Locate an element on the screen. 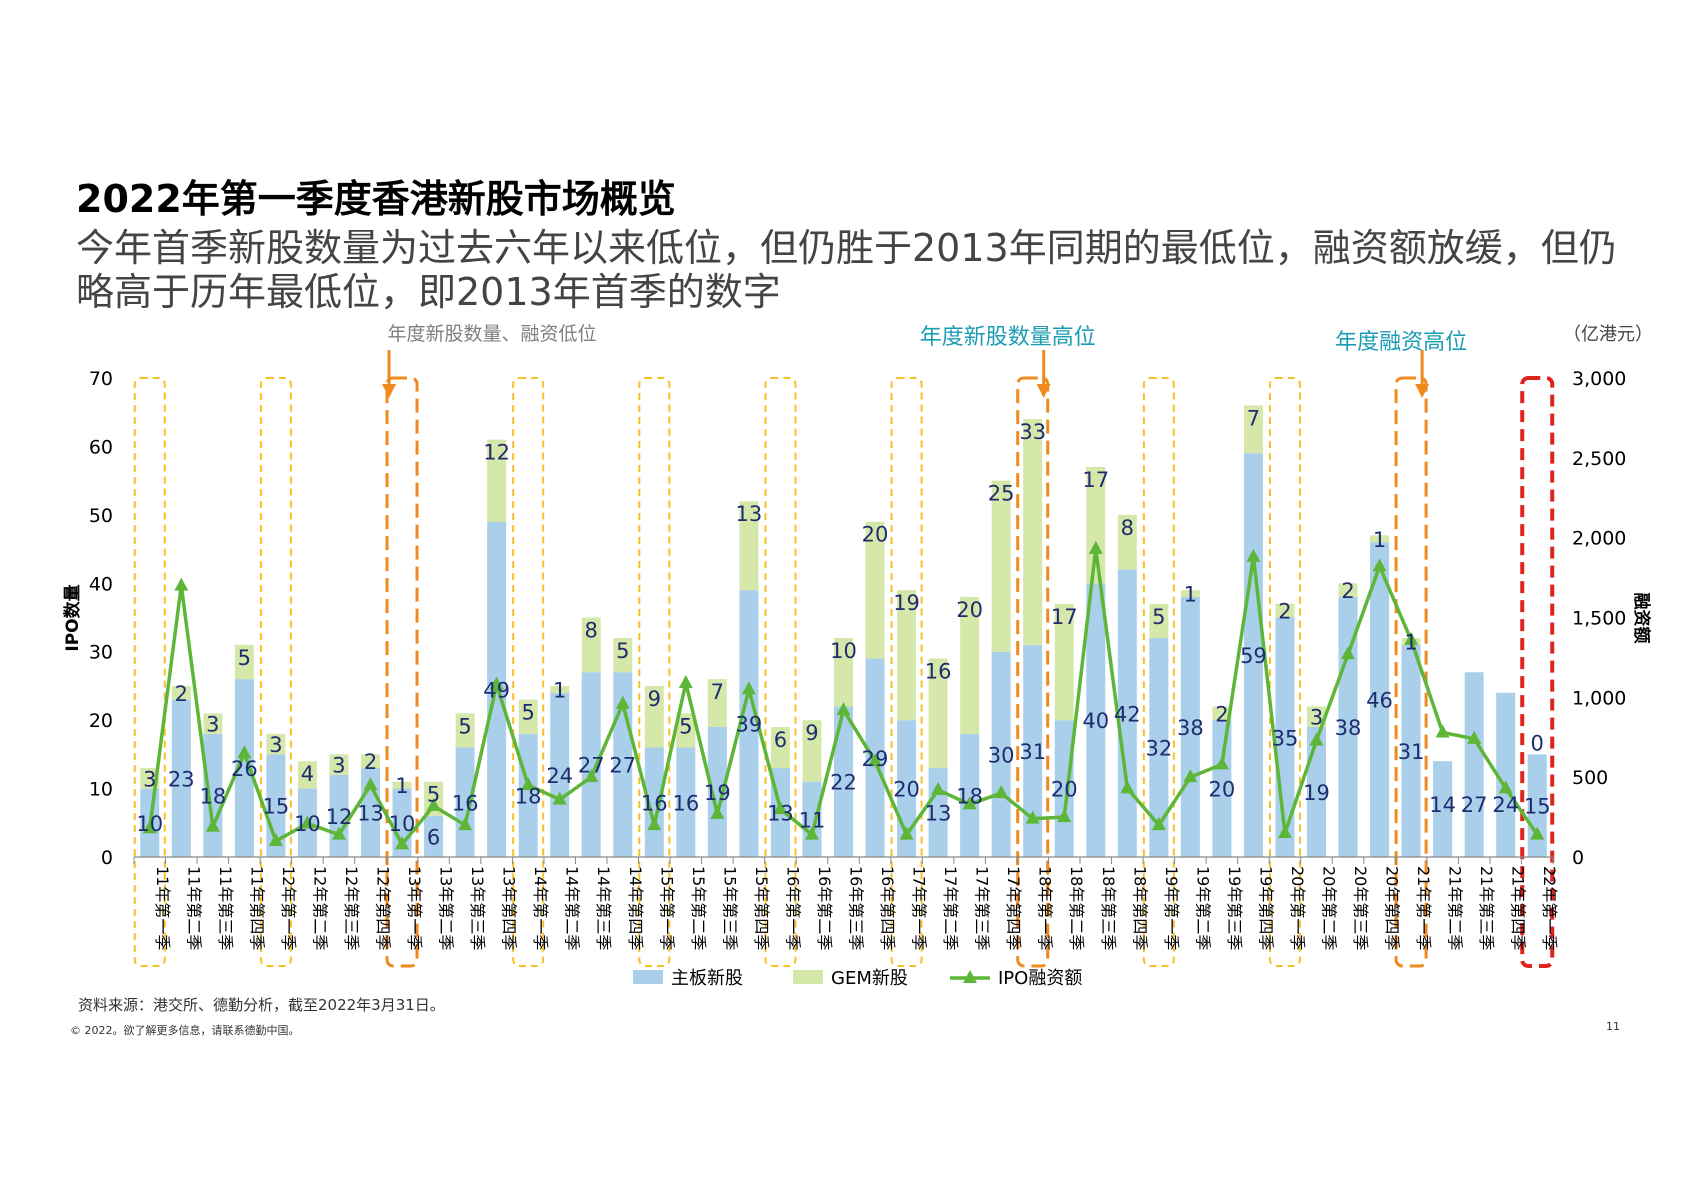 This screenshot has width=1684, height=1190. gem-value-label: 10 is located at coordinates (843, 651).